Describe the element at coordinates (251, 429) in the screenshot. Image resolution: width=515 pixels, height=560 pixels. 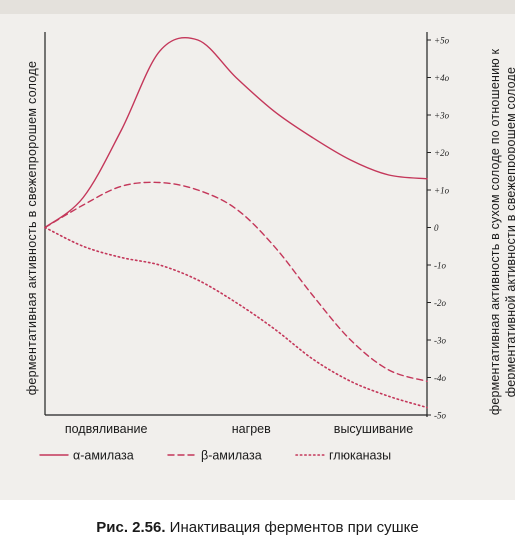
I see `stage-label: нагрев` at that location.